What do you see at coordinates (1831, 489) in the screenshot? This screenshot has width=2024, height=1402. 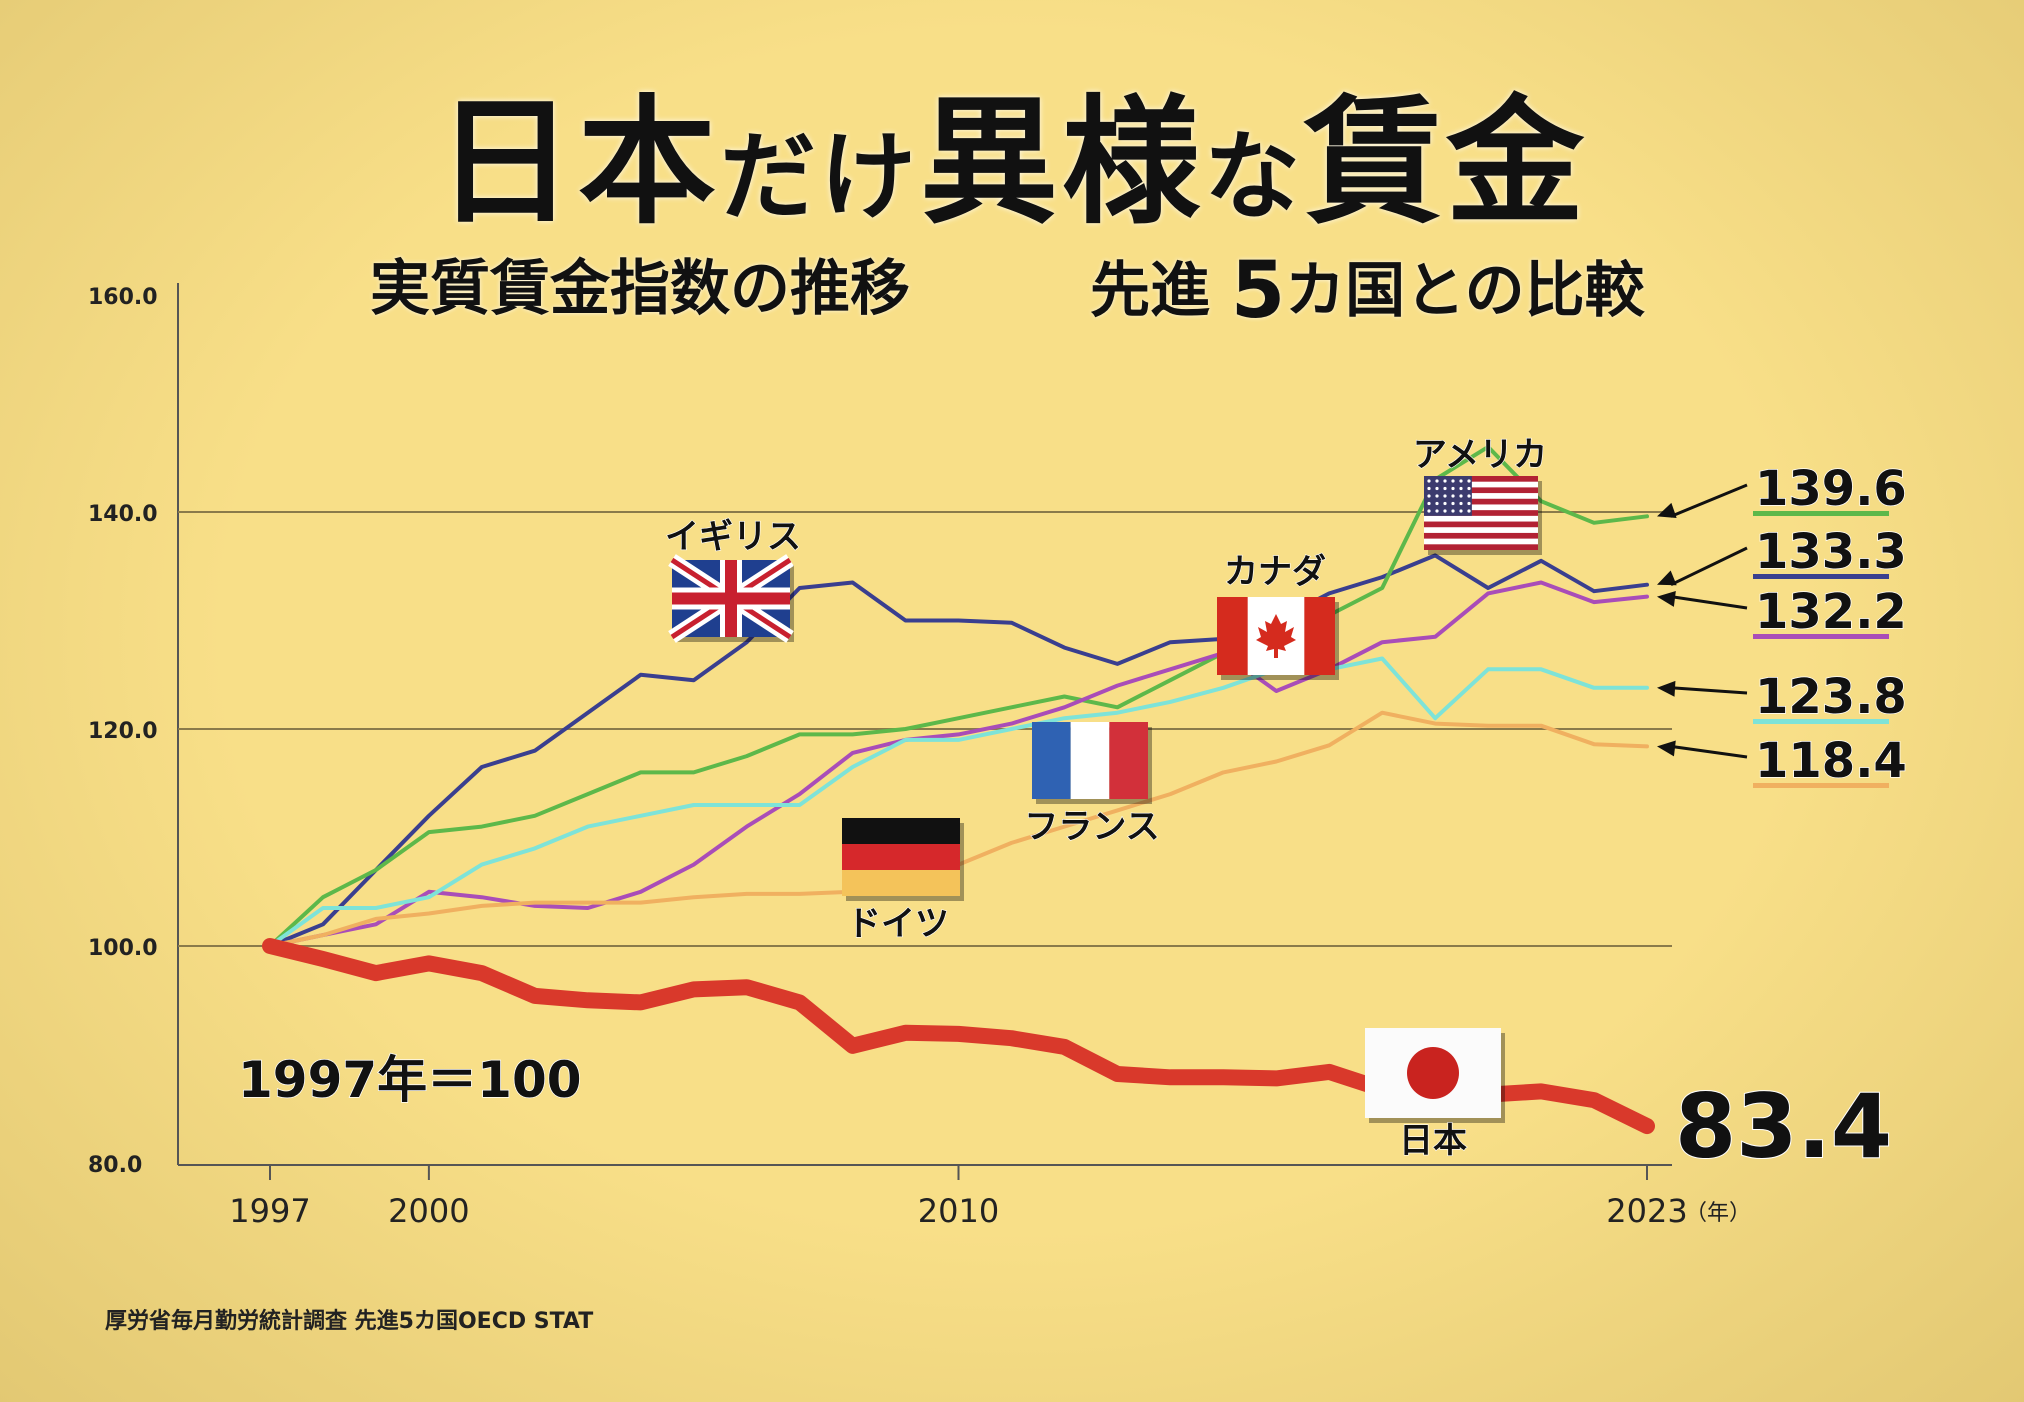 I see `end-value-アメリカ: 139.6` at bounding box center [1831, 489].